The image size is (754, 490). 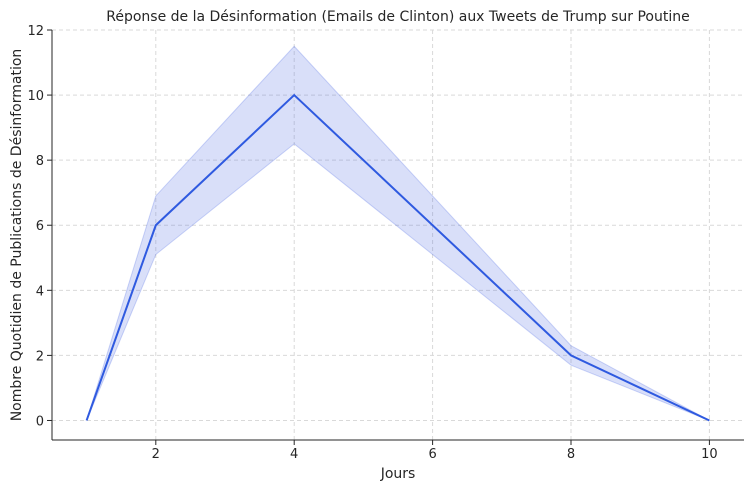 What do you see at coordinates (40, 291) in the screenshot?
I see `y-tick-label: 4` at bounding box center [40, 291].